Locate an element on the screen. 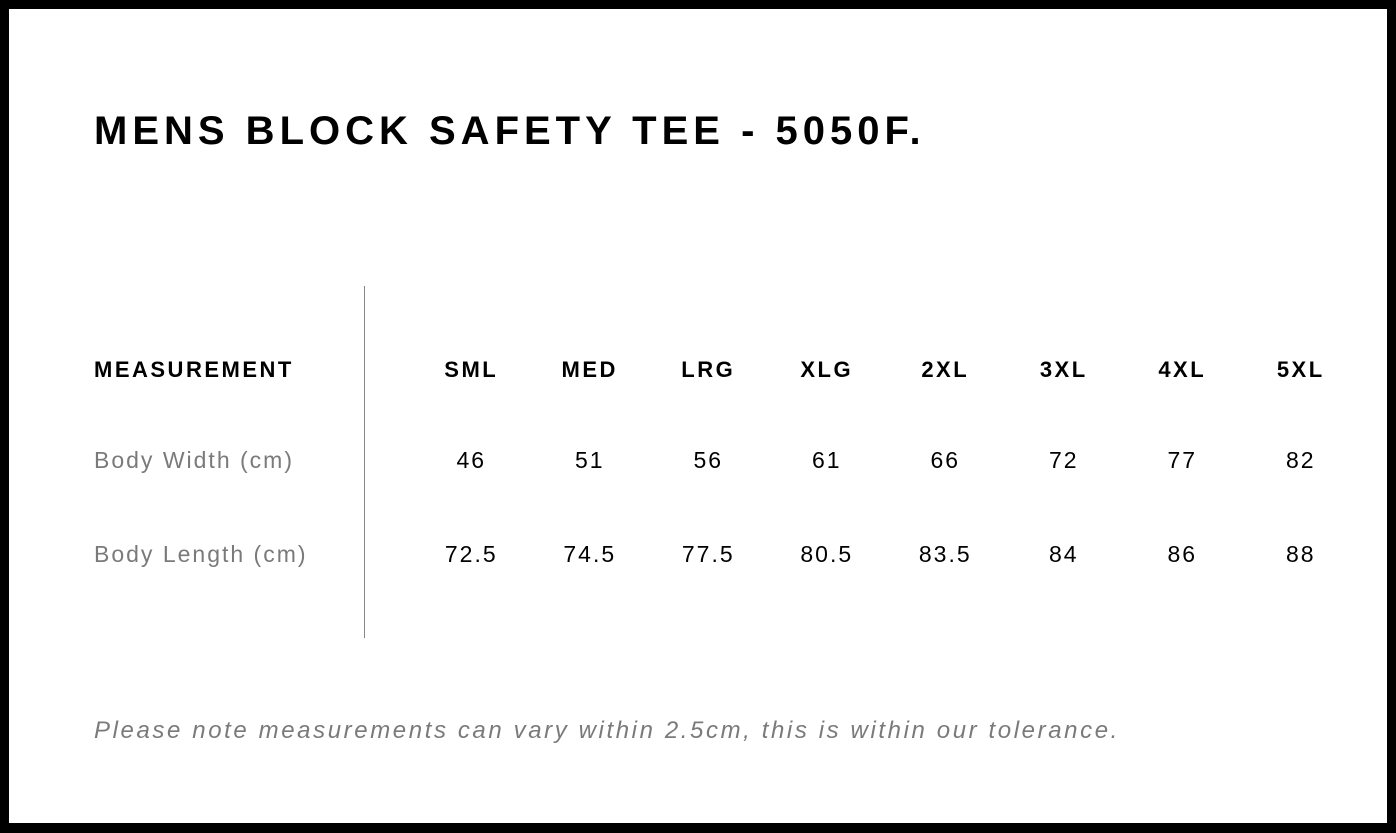 Image resolution: width=1396 pixels, height=833 pixels. table-cell: 72 is located at coordinates (1063, 459).